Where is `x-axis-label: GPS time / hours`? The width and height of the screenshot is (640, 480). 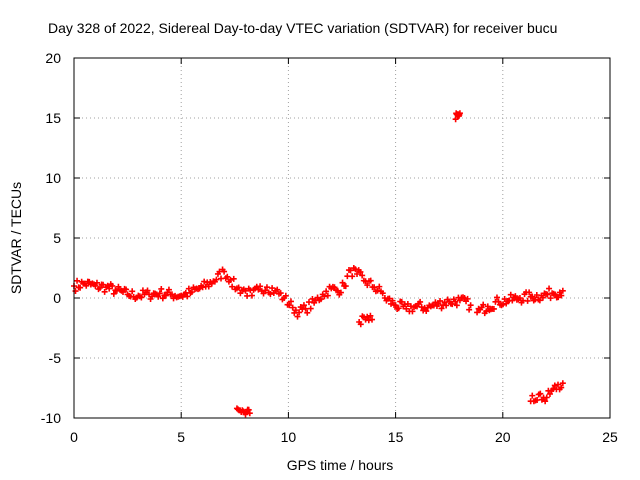 x-axis-label: GPS time / hours is located at coordinates (340, 465).